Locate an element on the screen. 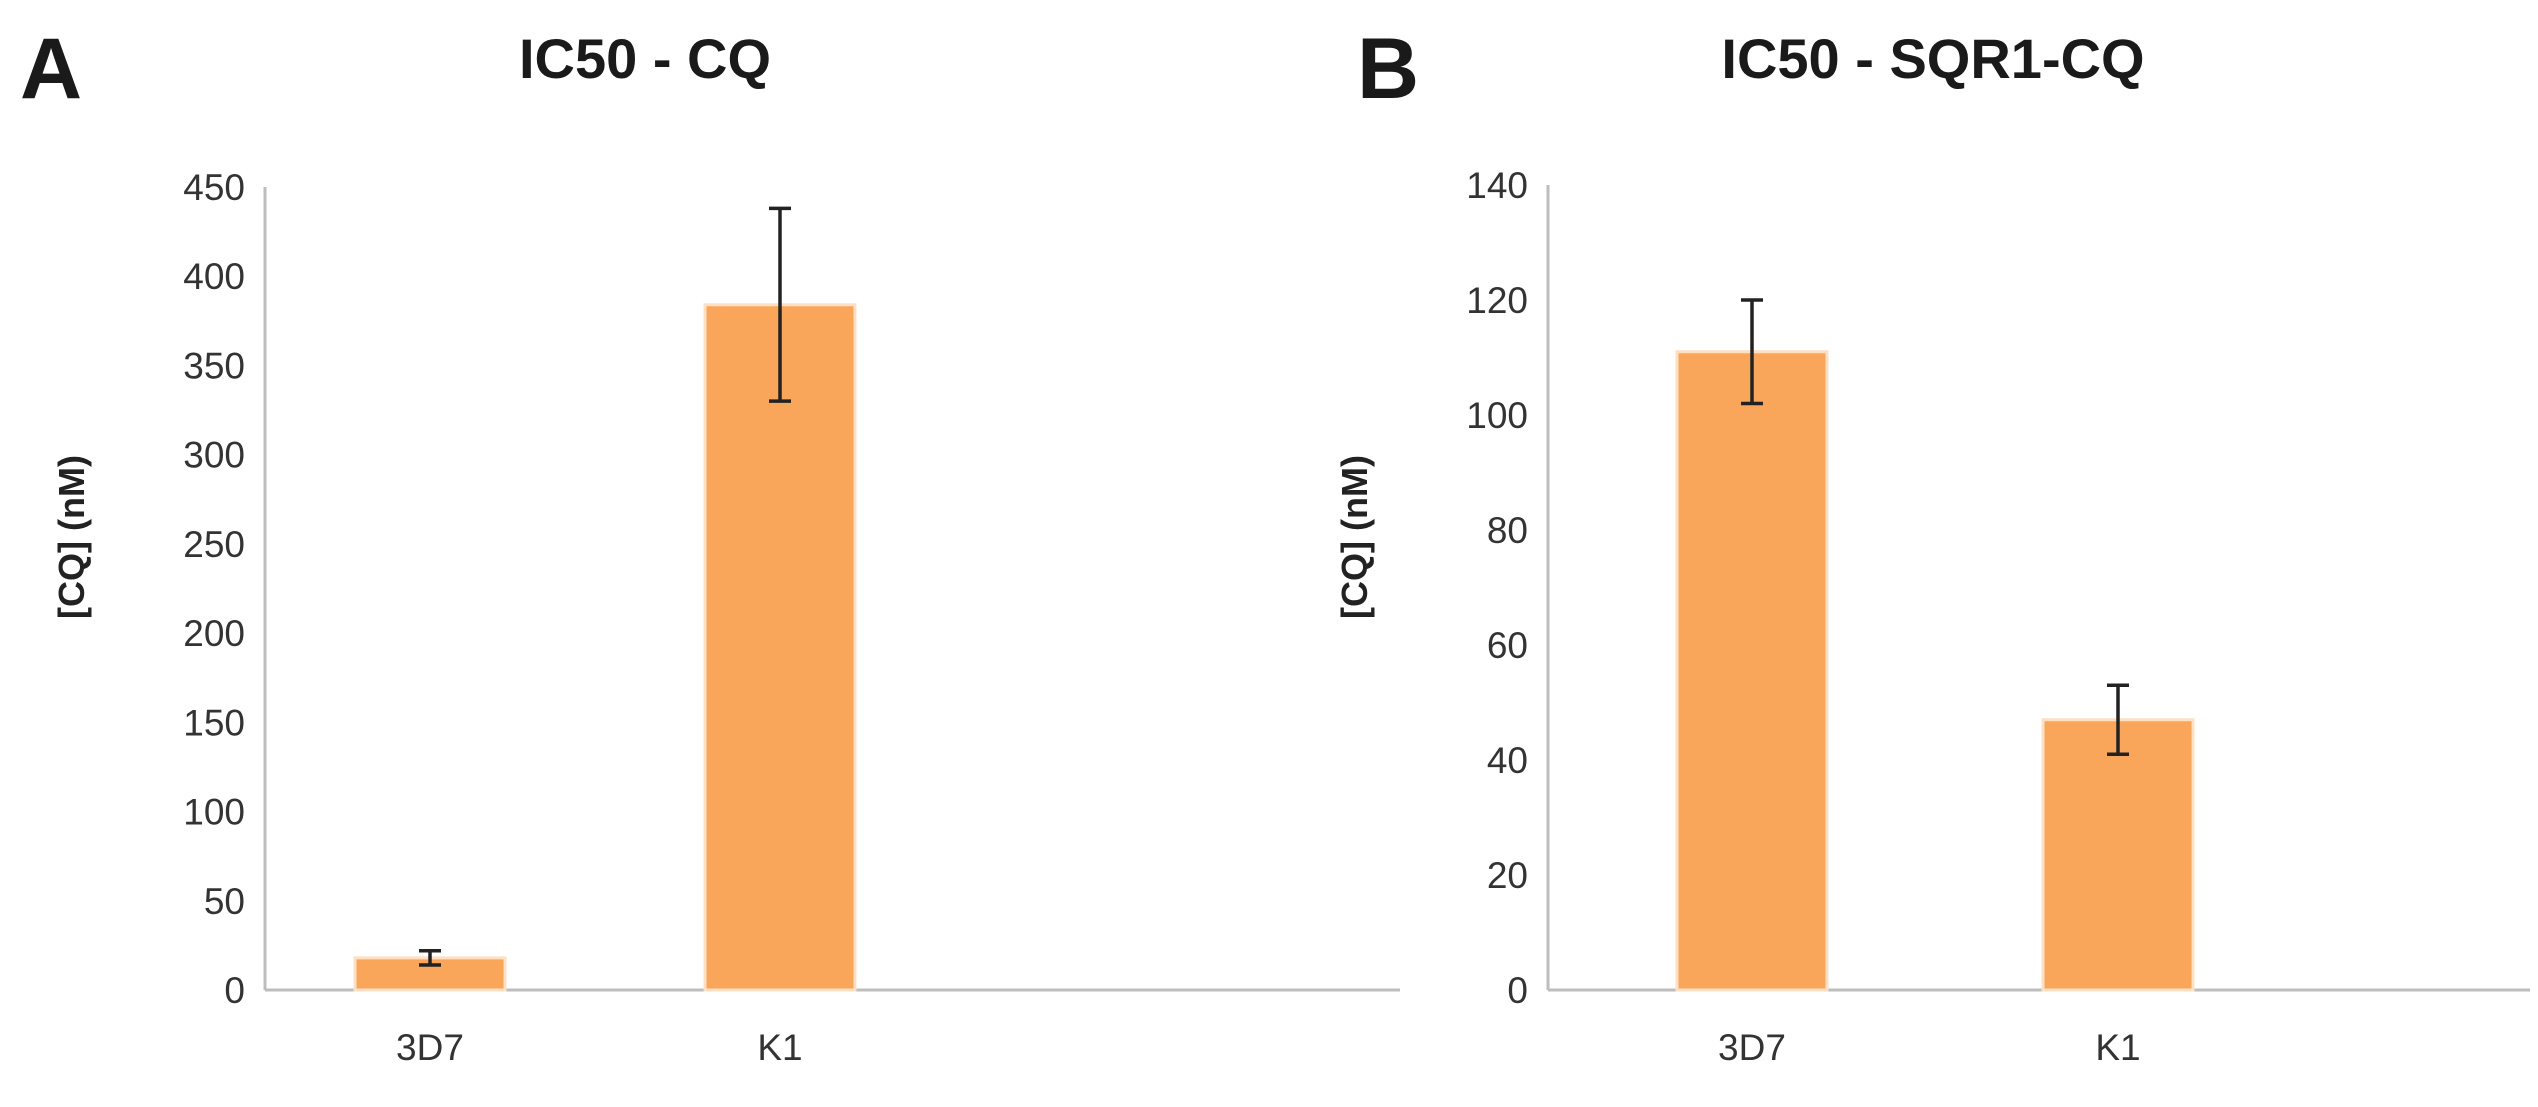  panel-letter-b: B is located at coordinates (1388, 69).